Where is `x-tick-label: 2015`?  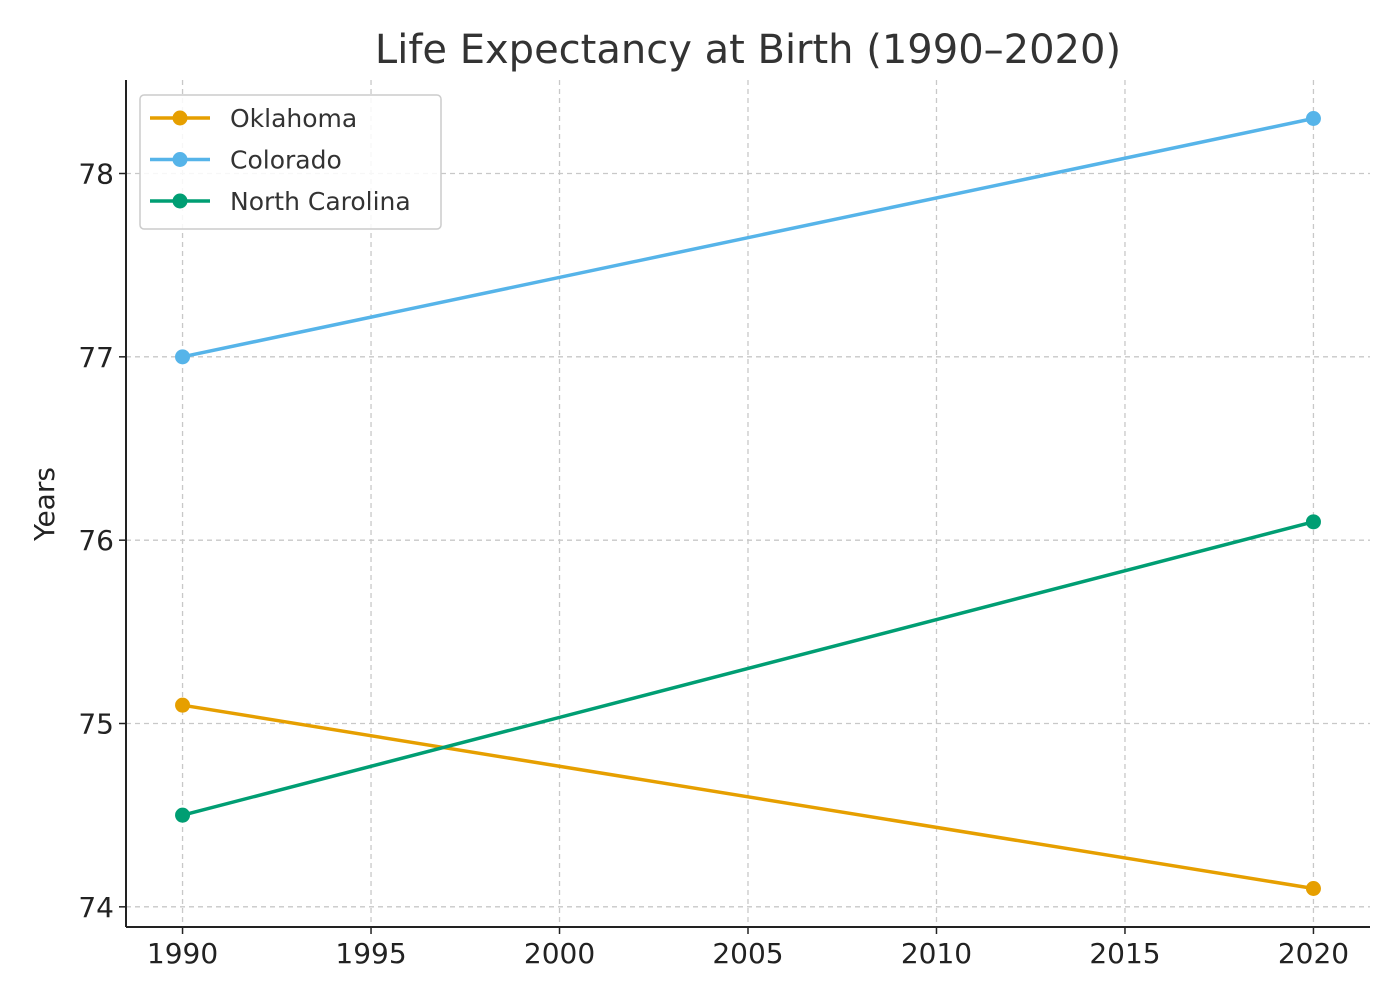
x-tick-label: 2015 is located at coordinates (1124, 953).